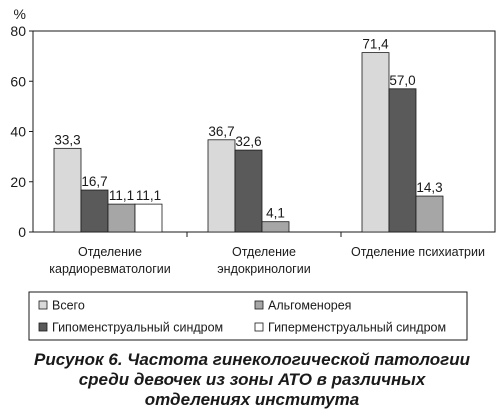 The height and width of the screenshot is (419, 504). Describe the element at coordinates (22, 232) in the screenshot. I see `y-tick-label: 0` at that location.